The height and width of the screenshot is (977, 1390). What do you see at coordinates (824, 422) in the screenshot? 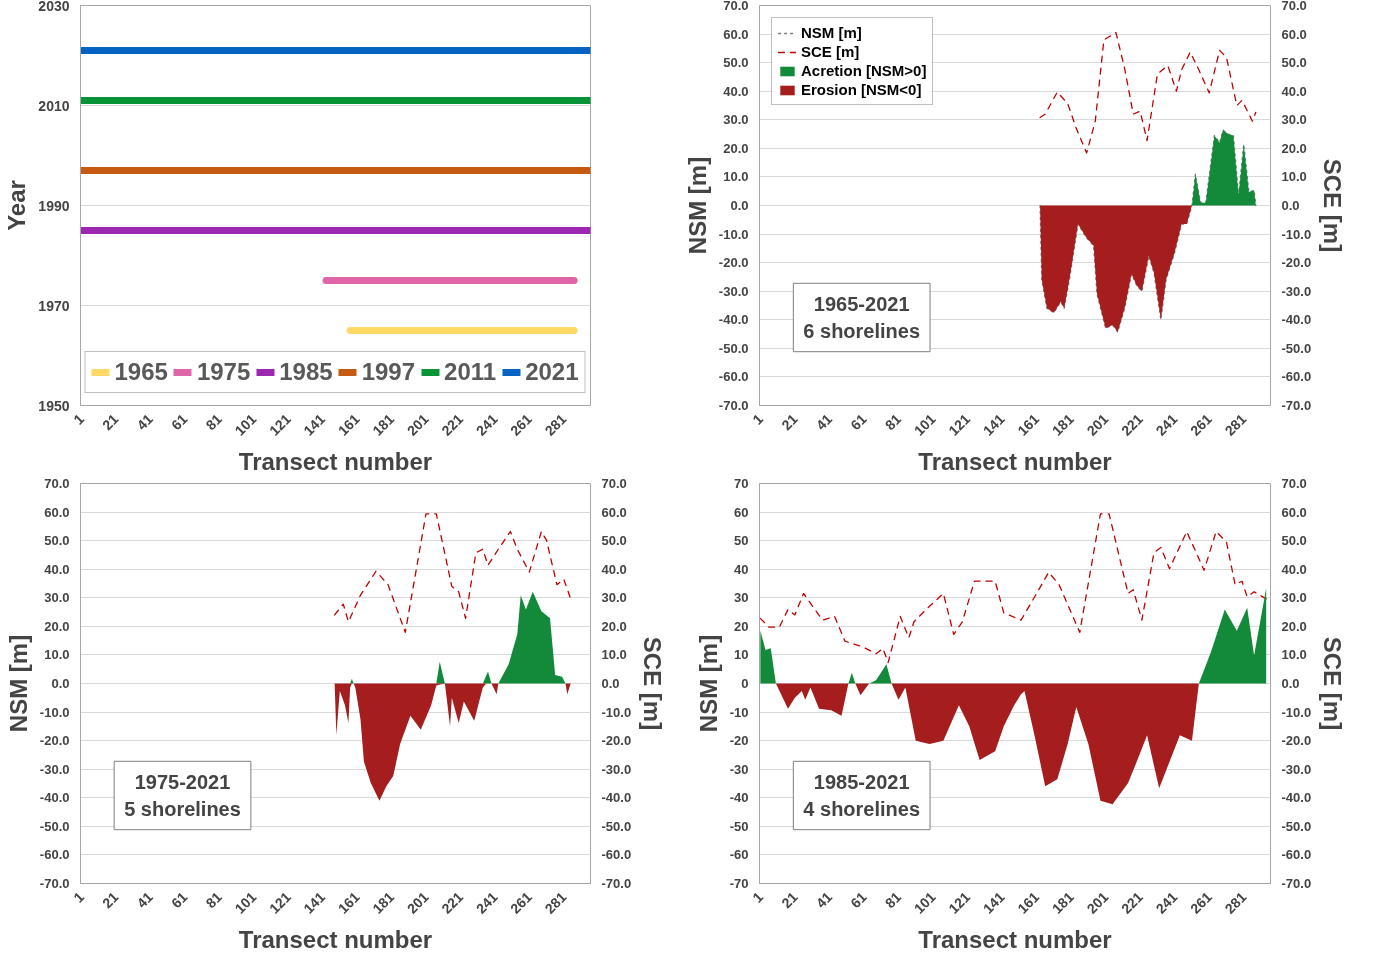
I see `x-tick-label: 41` at bounding box center [824, 422].